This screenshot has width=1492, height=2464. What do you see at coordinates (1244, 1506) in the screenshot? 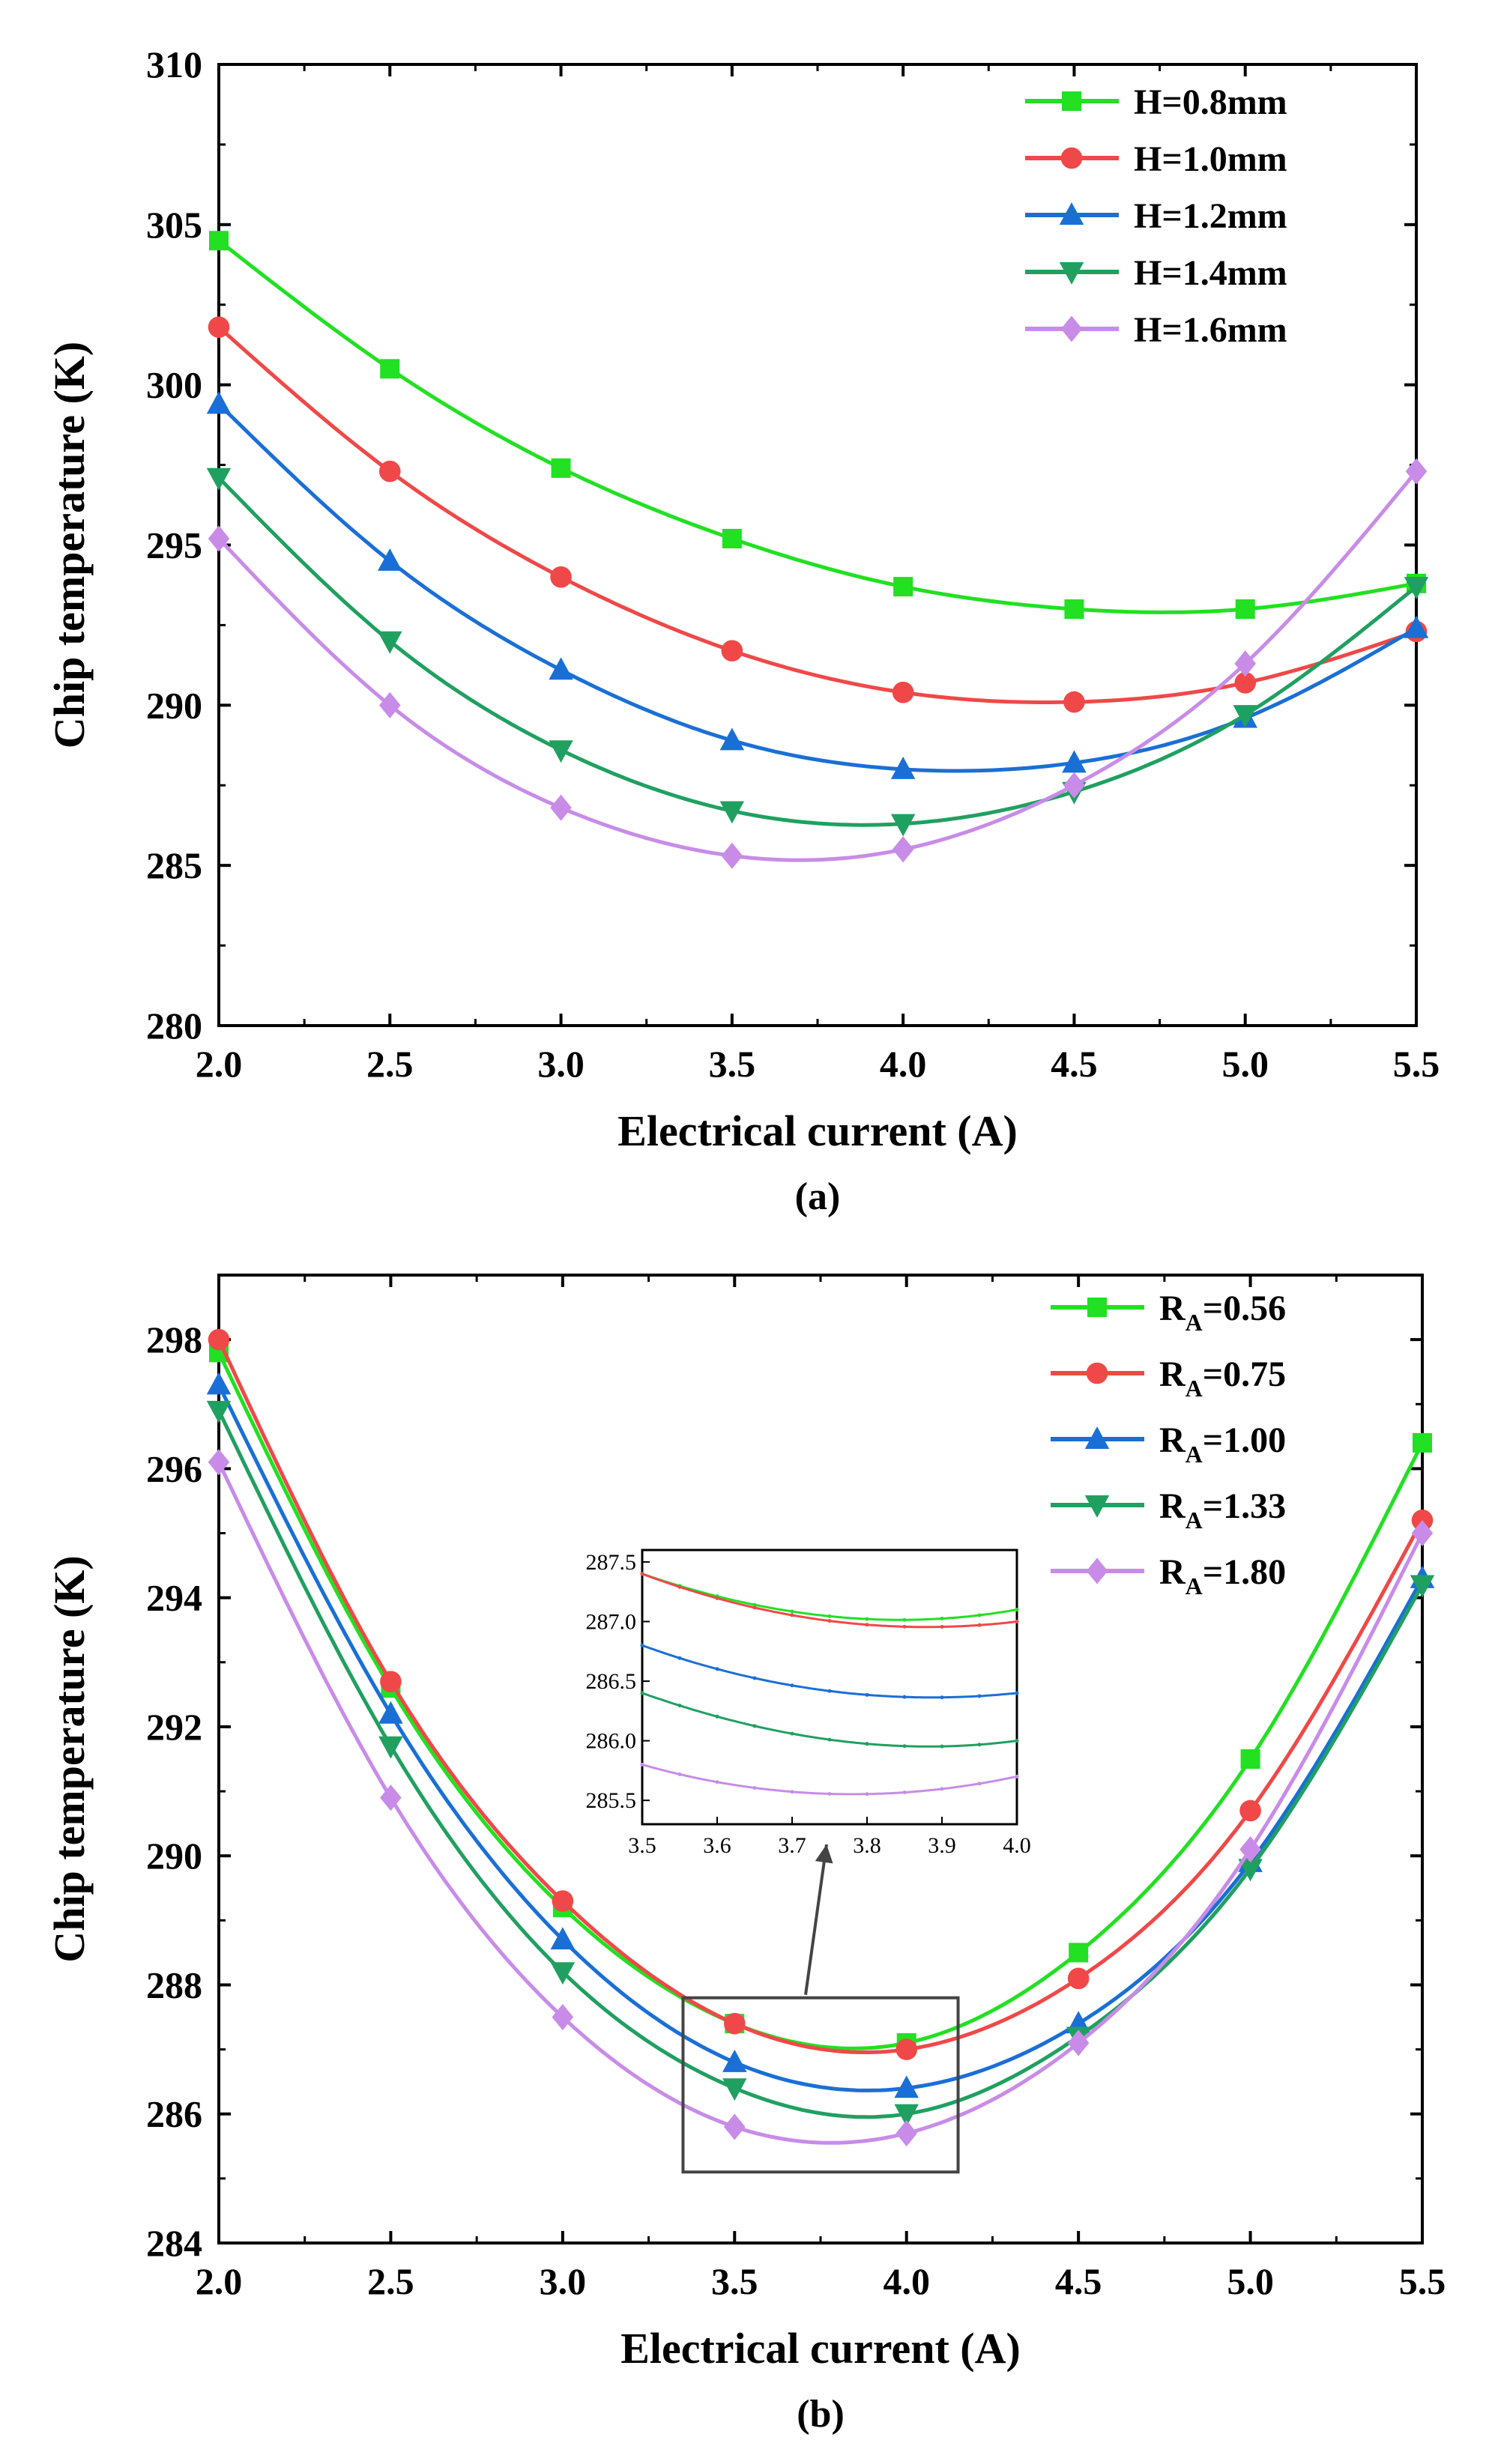
I see `legend-label-rest: =1.33` at bounding box center [1244, 1506].